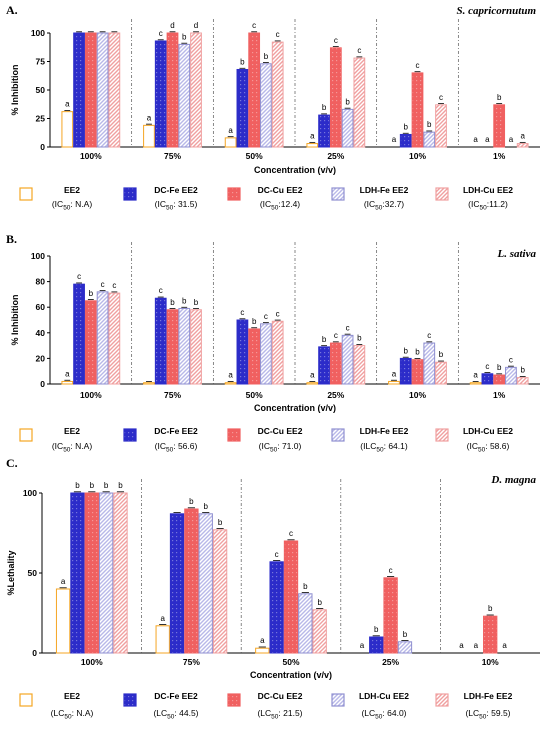  What do you see at coordinates (280, 205) in the screenshot?
I see `legend-ic-value: (IC50:12.4)` at bounding box center [280, 205].